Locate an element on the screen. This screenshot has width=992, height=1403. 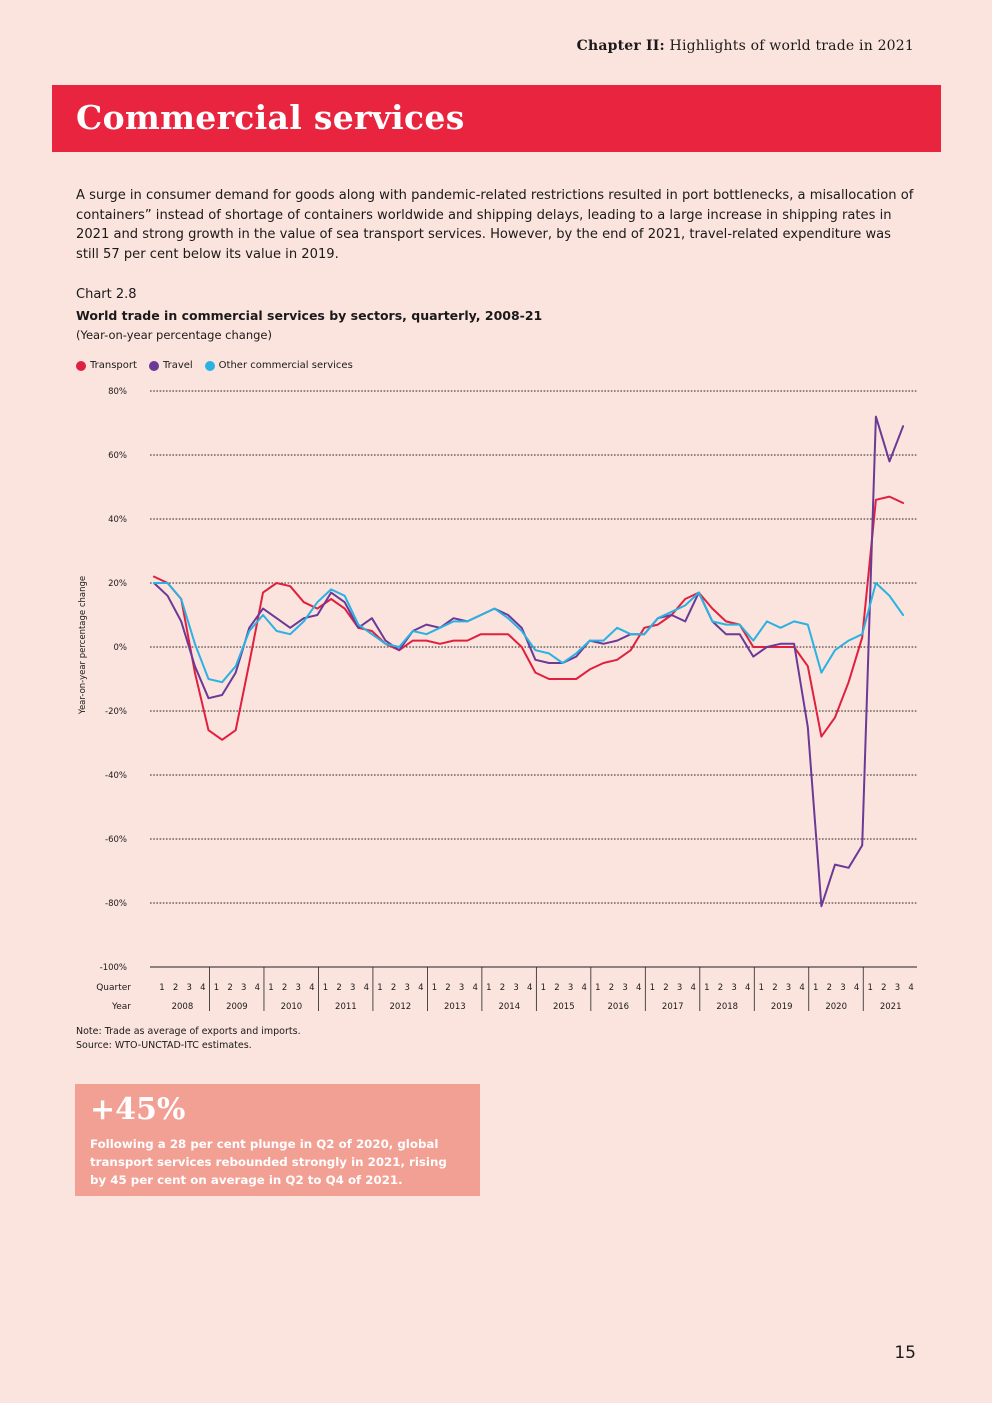
y-tick-label: 0% is located at coordinates (121, 648).